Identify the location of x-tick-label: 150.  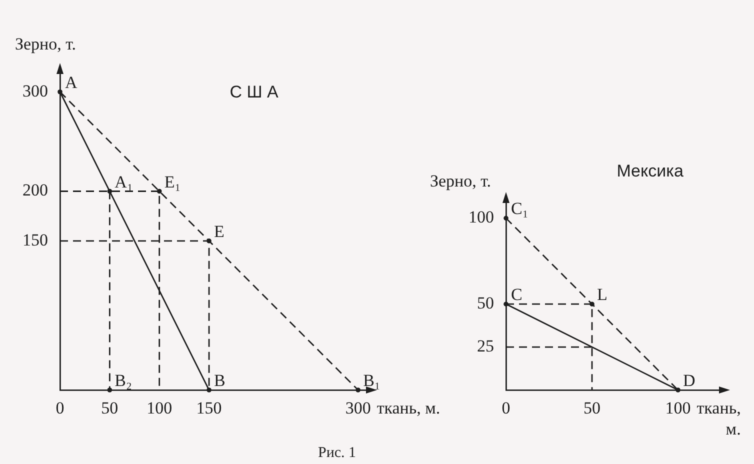
(209, 408).